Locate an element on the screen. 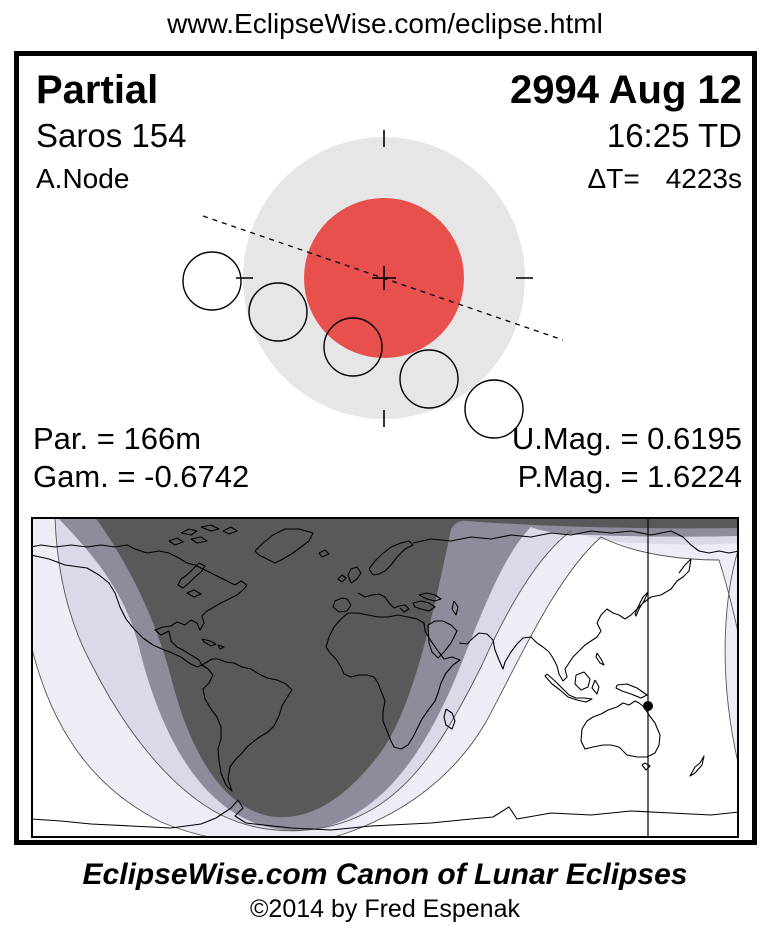  ecliptic-dashed-line is located at coordinates (383, 278).